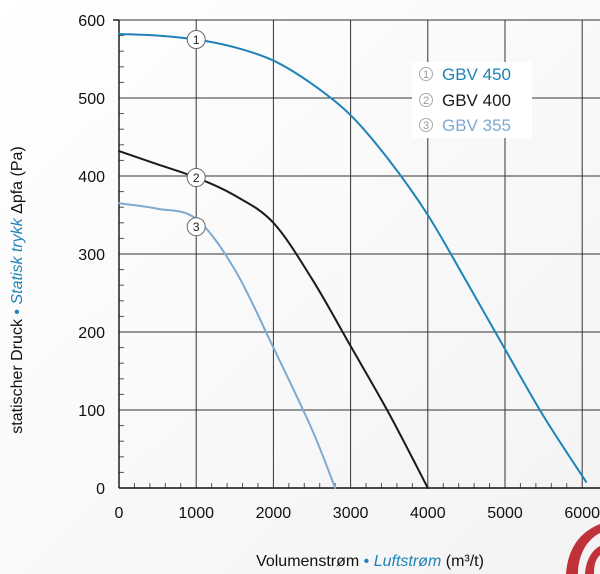  I want to click on y-tick-label-0: 0, so click(100, 489).